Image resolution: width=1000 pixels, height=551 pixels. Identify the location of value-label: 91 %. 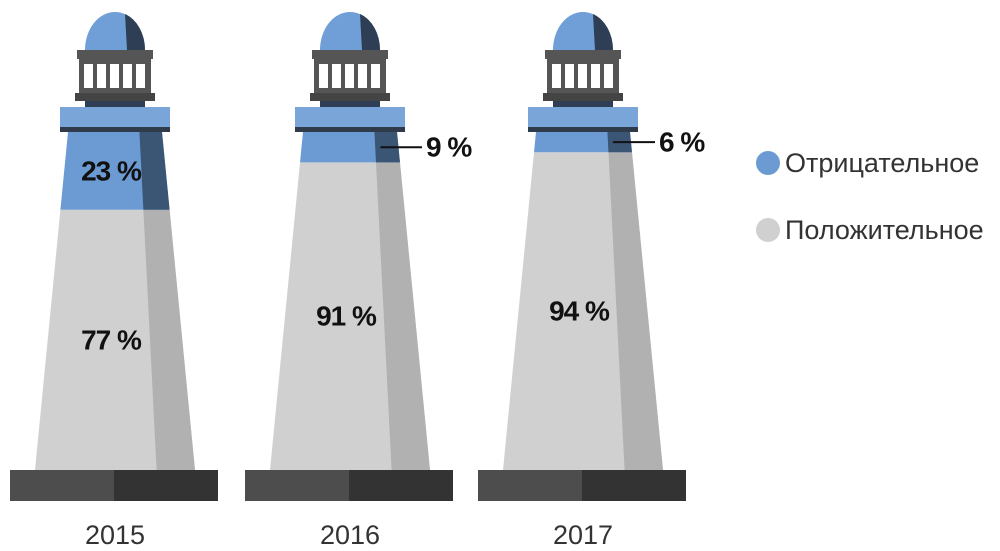
(346, 316).